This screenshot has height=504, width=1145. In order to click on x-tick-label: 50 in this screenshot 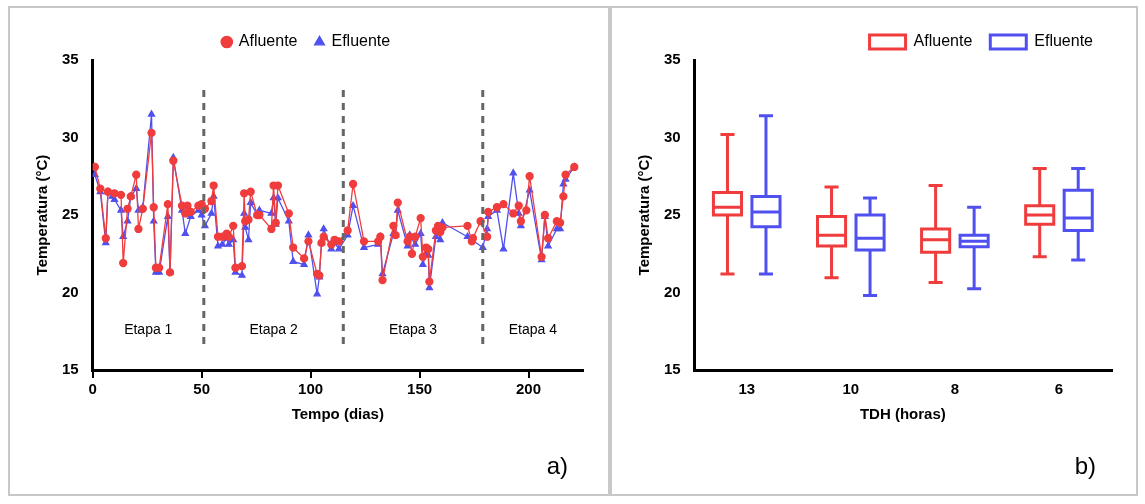, I will do `click(201, 389)`.